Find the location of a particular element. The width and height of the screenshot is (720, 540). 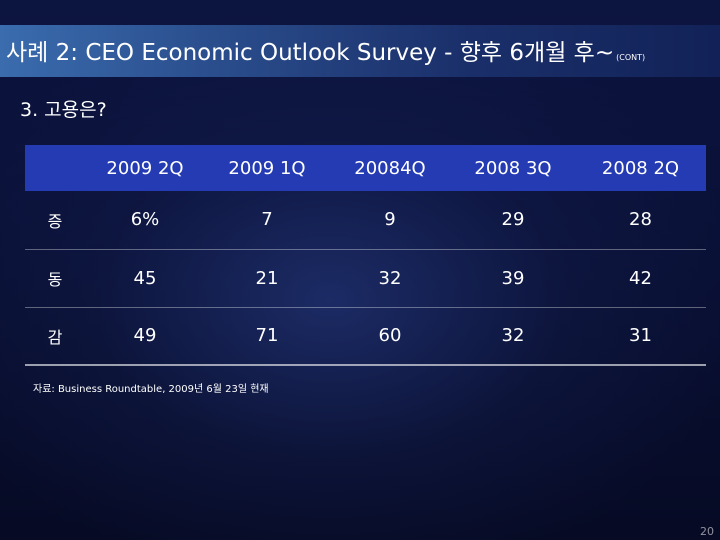

source-note: 자료: Business Roundtable, 2009년 6월 23일 현재 is located at coordinates (151, 389).